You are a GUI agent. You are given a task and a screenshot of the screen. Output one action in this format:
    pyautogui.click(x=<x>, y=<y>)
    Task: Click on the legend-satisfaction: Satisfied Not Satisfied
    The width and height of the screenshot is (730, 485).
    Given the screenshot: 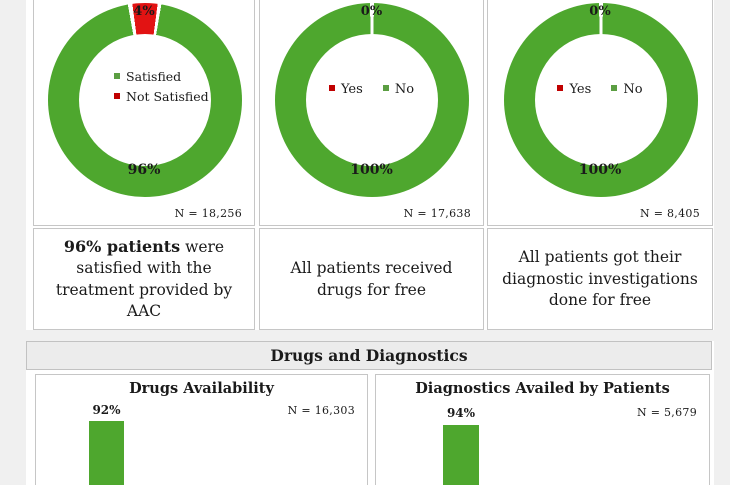 What is the action you would take?
    pyautogui.click(x=161, y=89)
    